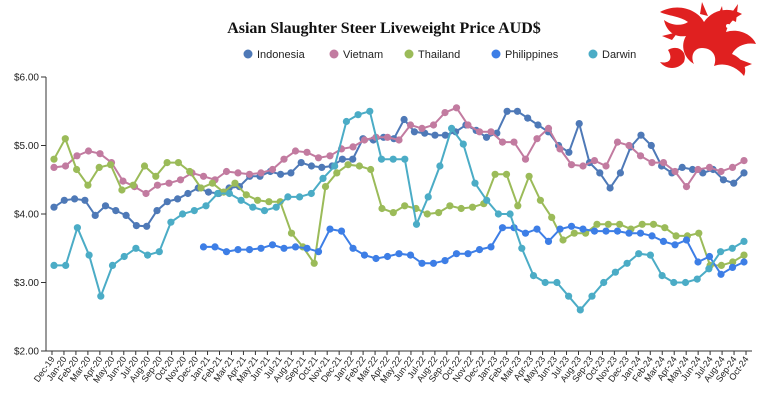 This screenshot has width=768, height=417. What do you see at coordinates (248, 54) in the screenshot?
I see `legend-marker-indonesia` at bounding box center [248, 54].